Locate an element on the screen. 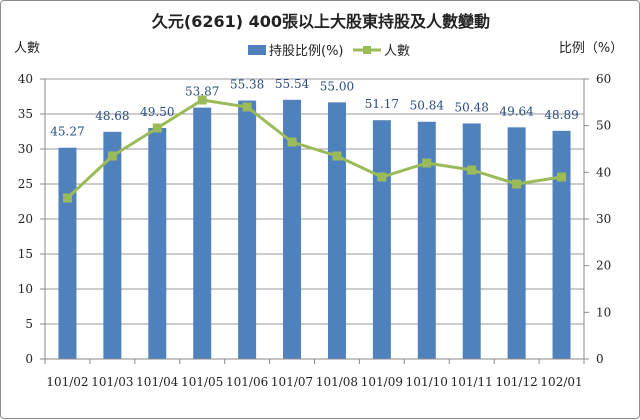  data-label: 55.00 is located at coordinates (337, 86).